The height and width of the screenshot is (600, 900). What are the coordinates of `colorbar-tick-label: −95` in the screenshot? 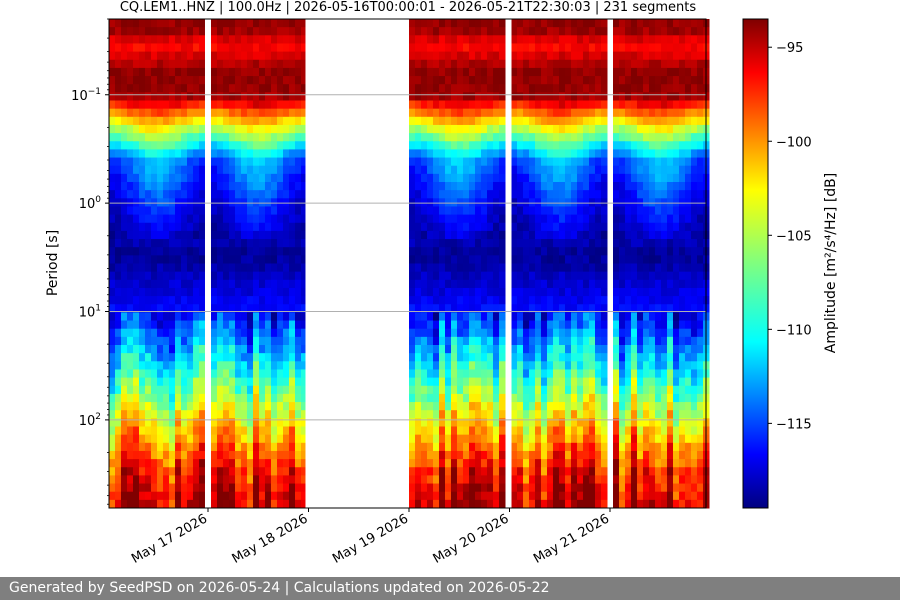 It's located at (789, 48).